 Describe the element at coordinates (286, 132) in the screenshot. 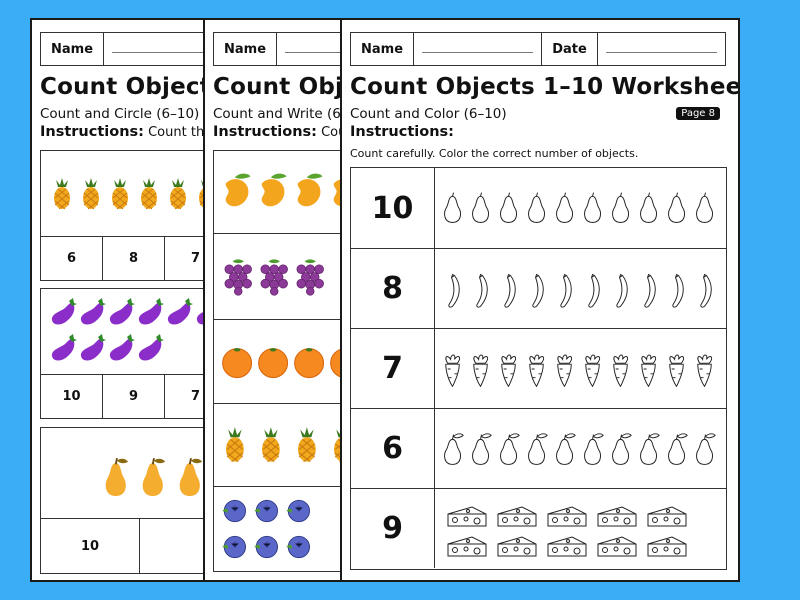

I see `instructions: Instructions: Count` at that location.